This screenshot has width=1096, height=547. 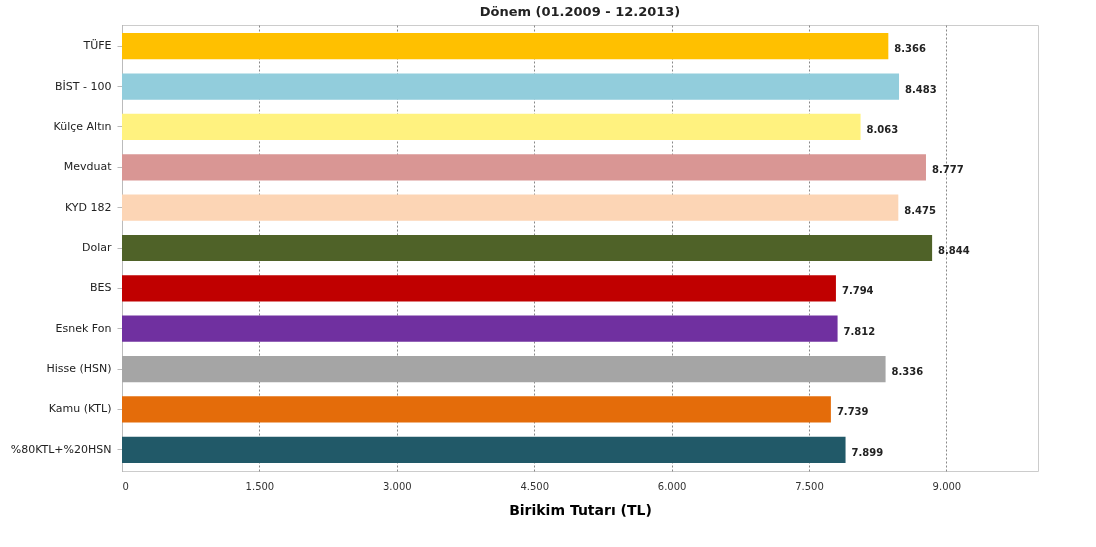 What do you see at coordinates (857, 291) in the screenshot?
I see `data-label: 7.794` at bounding box center [857, 291].